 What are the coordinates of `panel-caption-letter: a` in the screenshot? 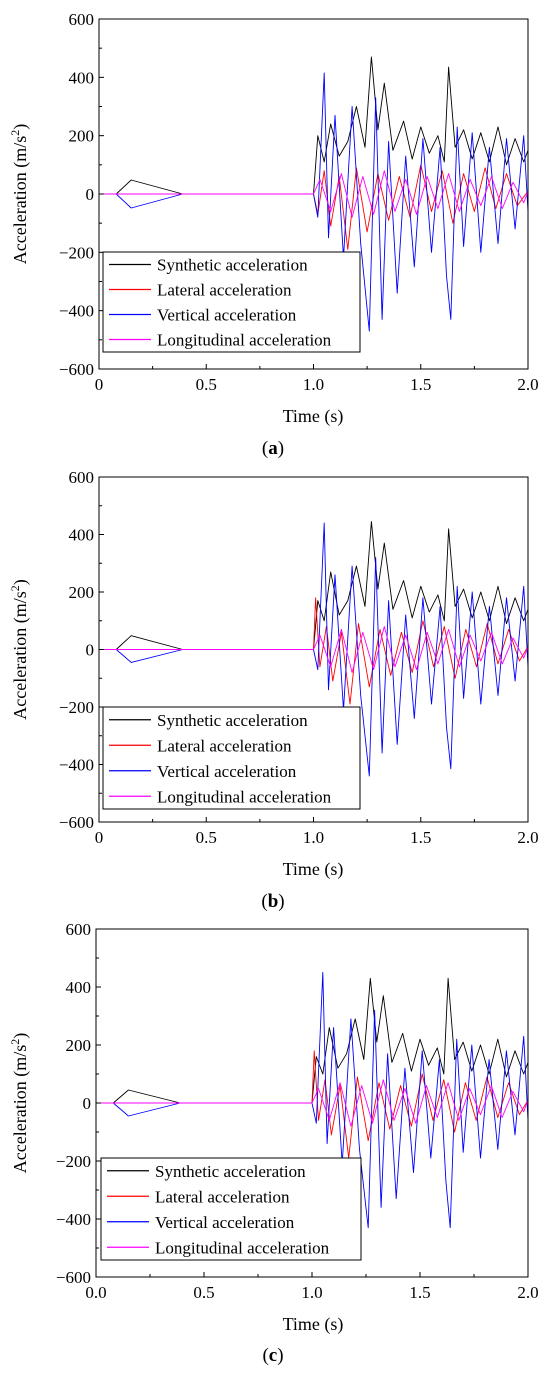 It's located at (273, 448).